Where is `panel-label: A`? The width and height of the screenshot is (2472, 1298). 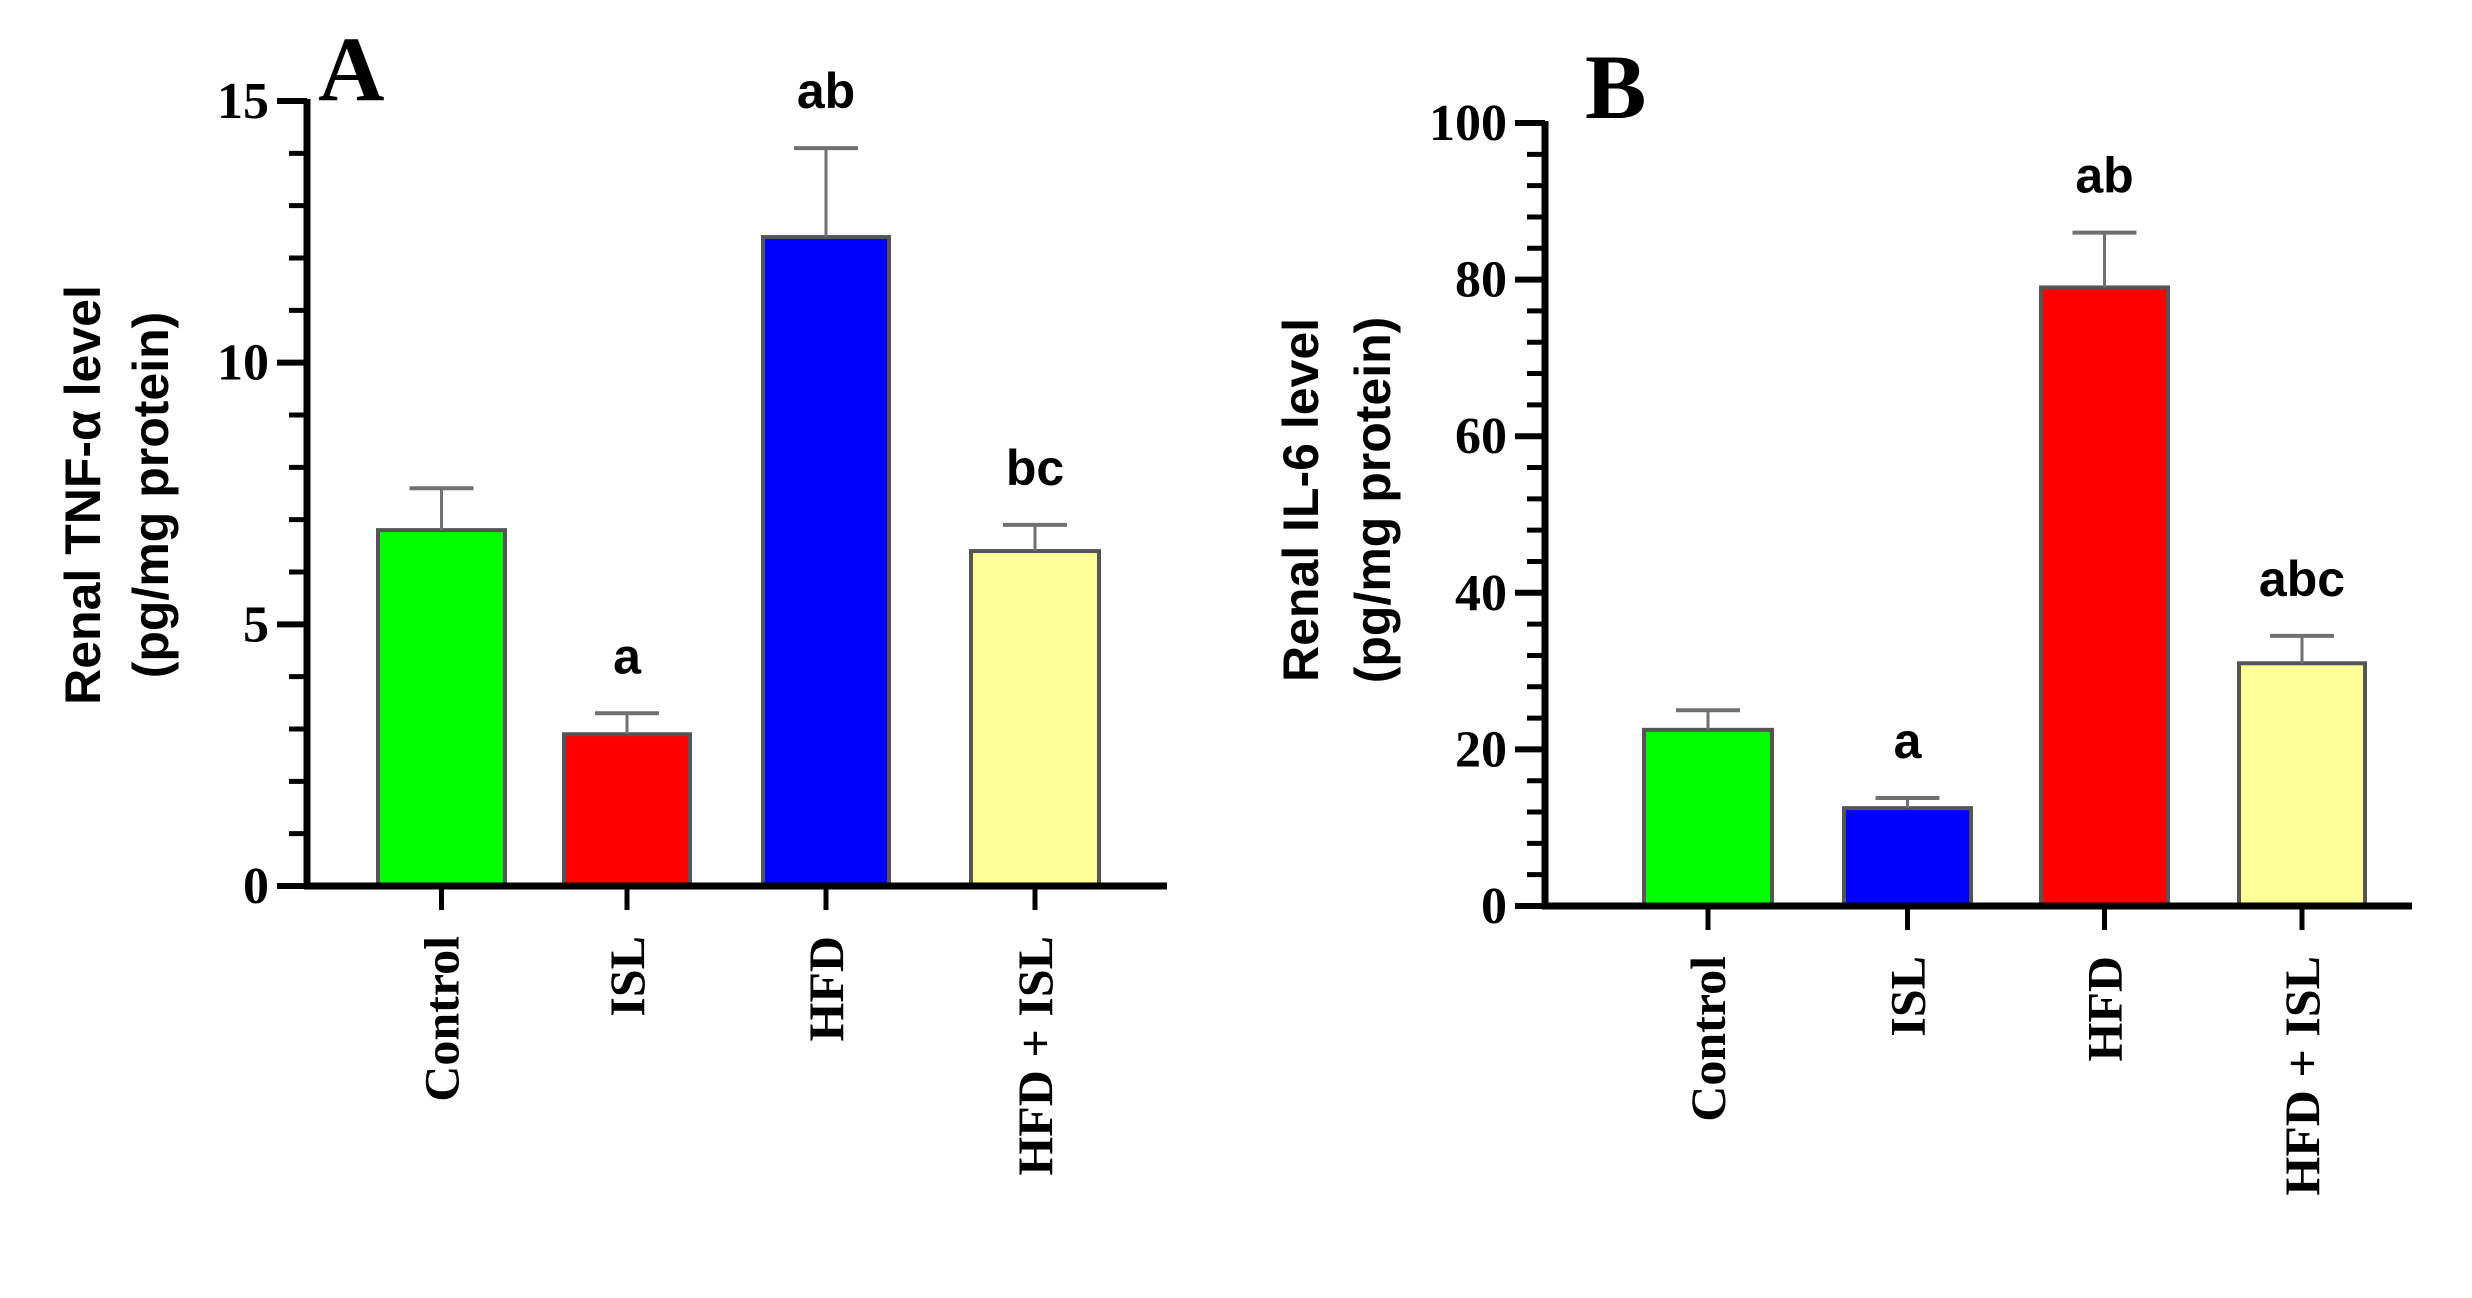
panel-label: A is located at coordinates (351, 69).